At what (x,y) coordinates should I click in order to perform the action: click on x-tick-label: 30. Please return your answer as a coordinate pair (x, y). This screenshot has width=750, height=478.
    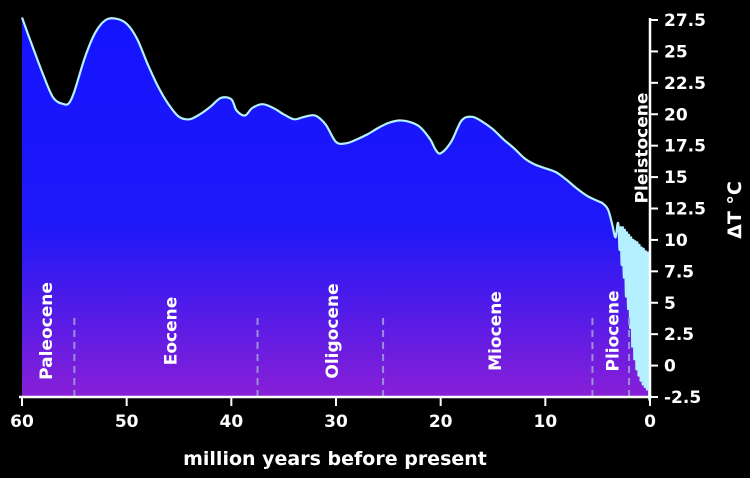
    Looking at the image, I should click on (336, 422).